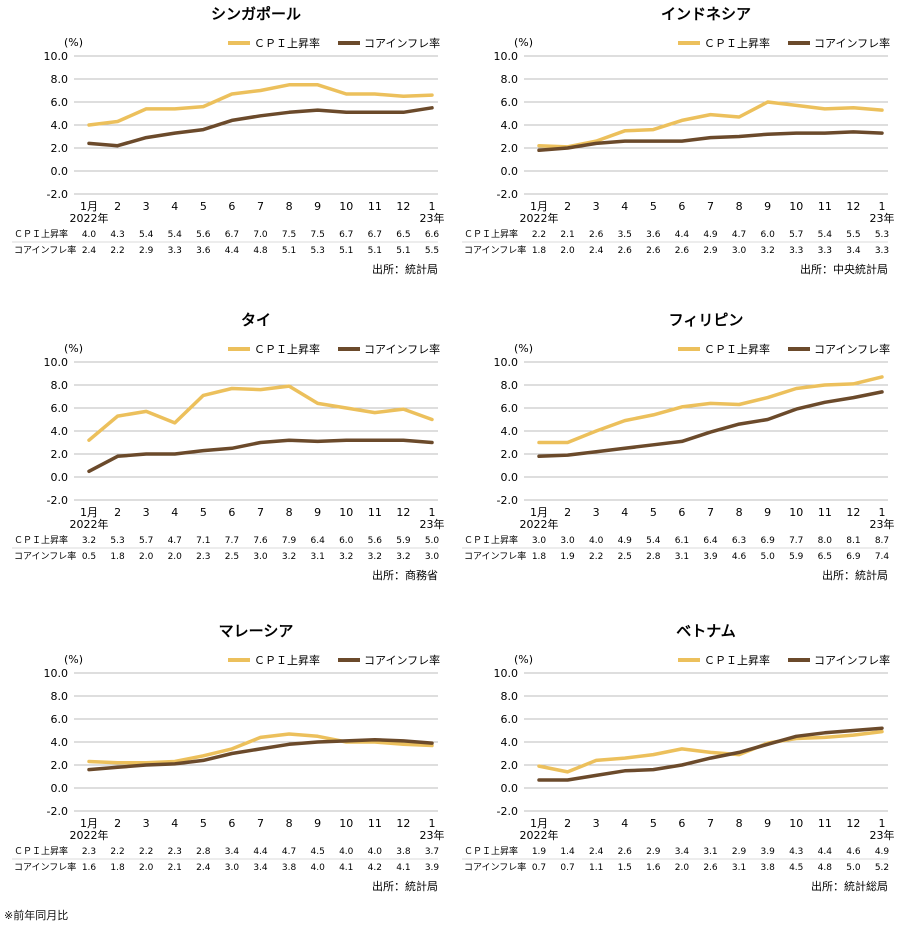 The width and height of the screenshot is (900, 925). What do you see at coordinates (256, 14) in the screenshot?
I see `chart-title: シンガポール` at bounding box center [256, 14].